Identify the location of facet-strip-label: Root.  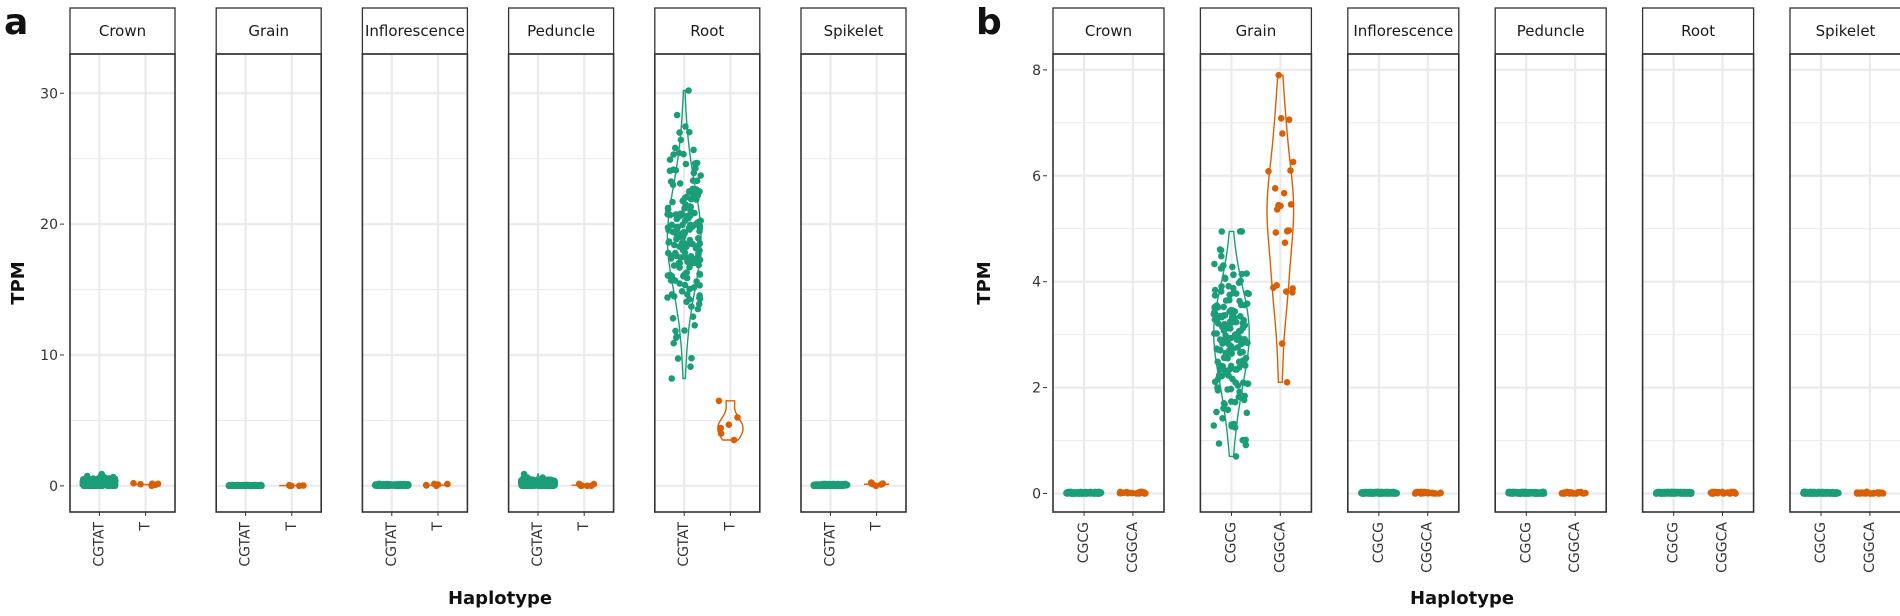
(707, 31).